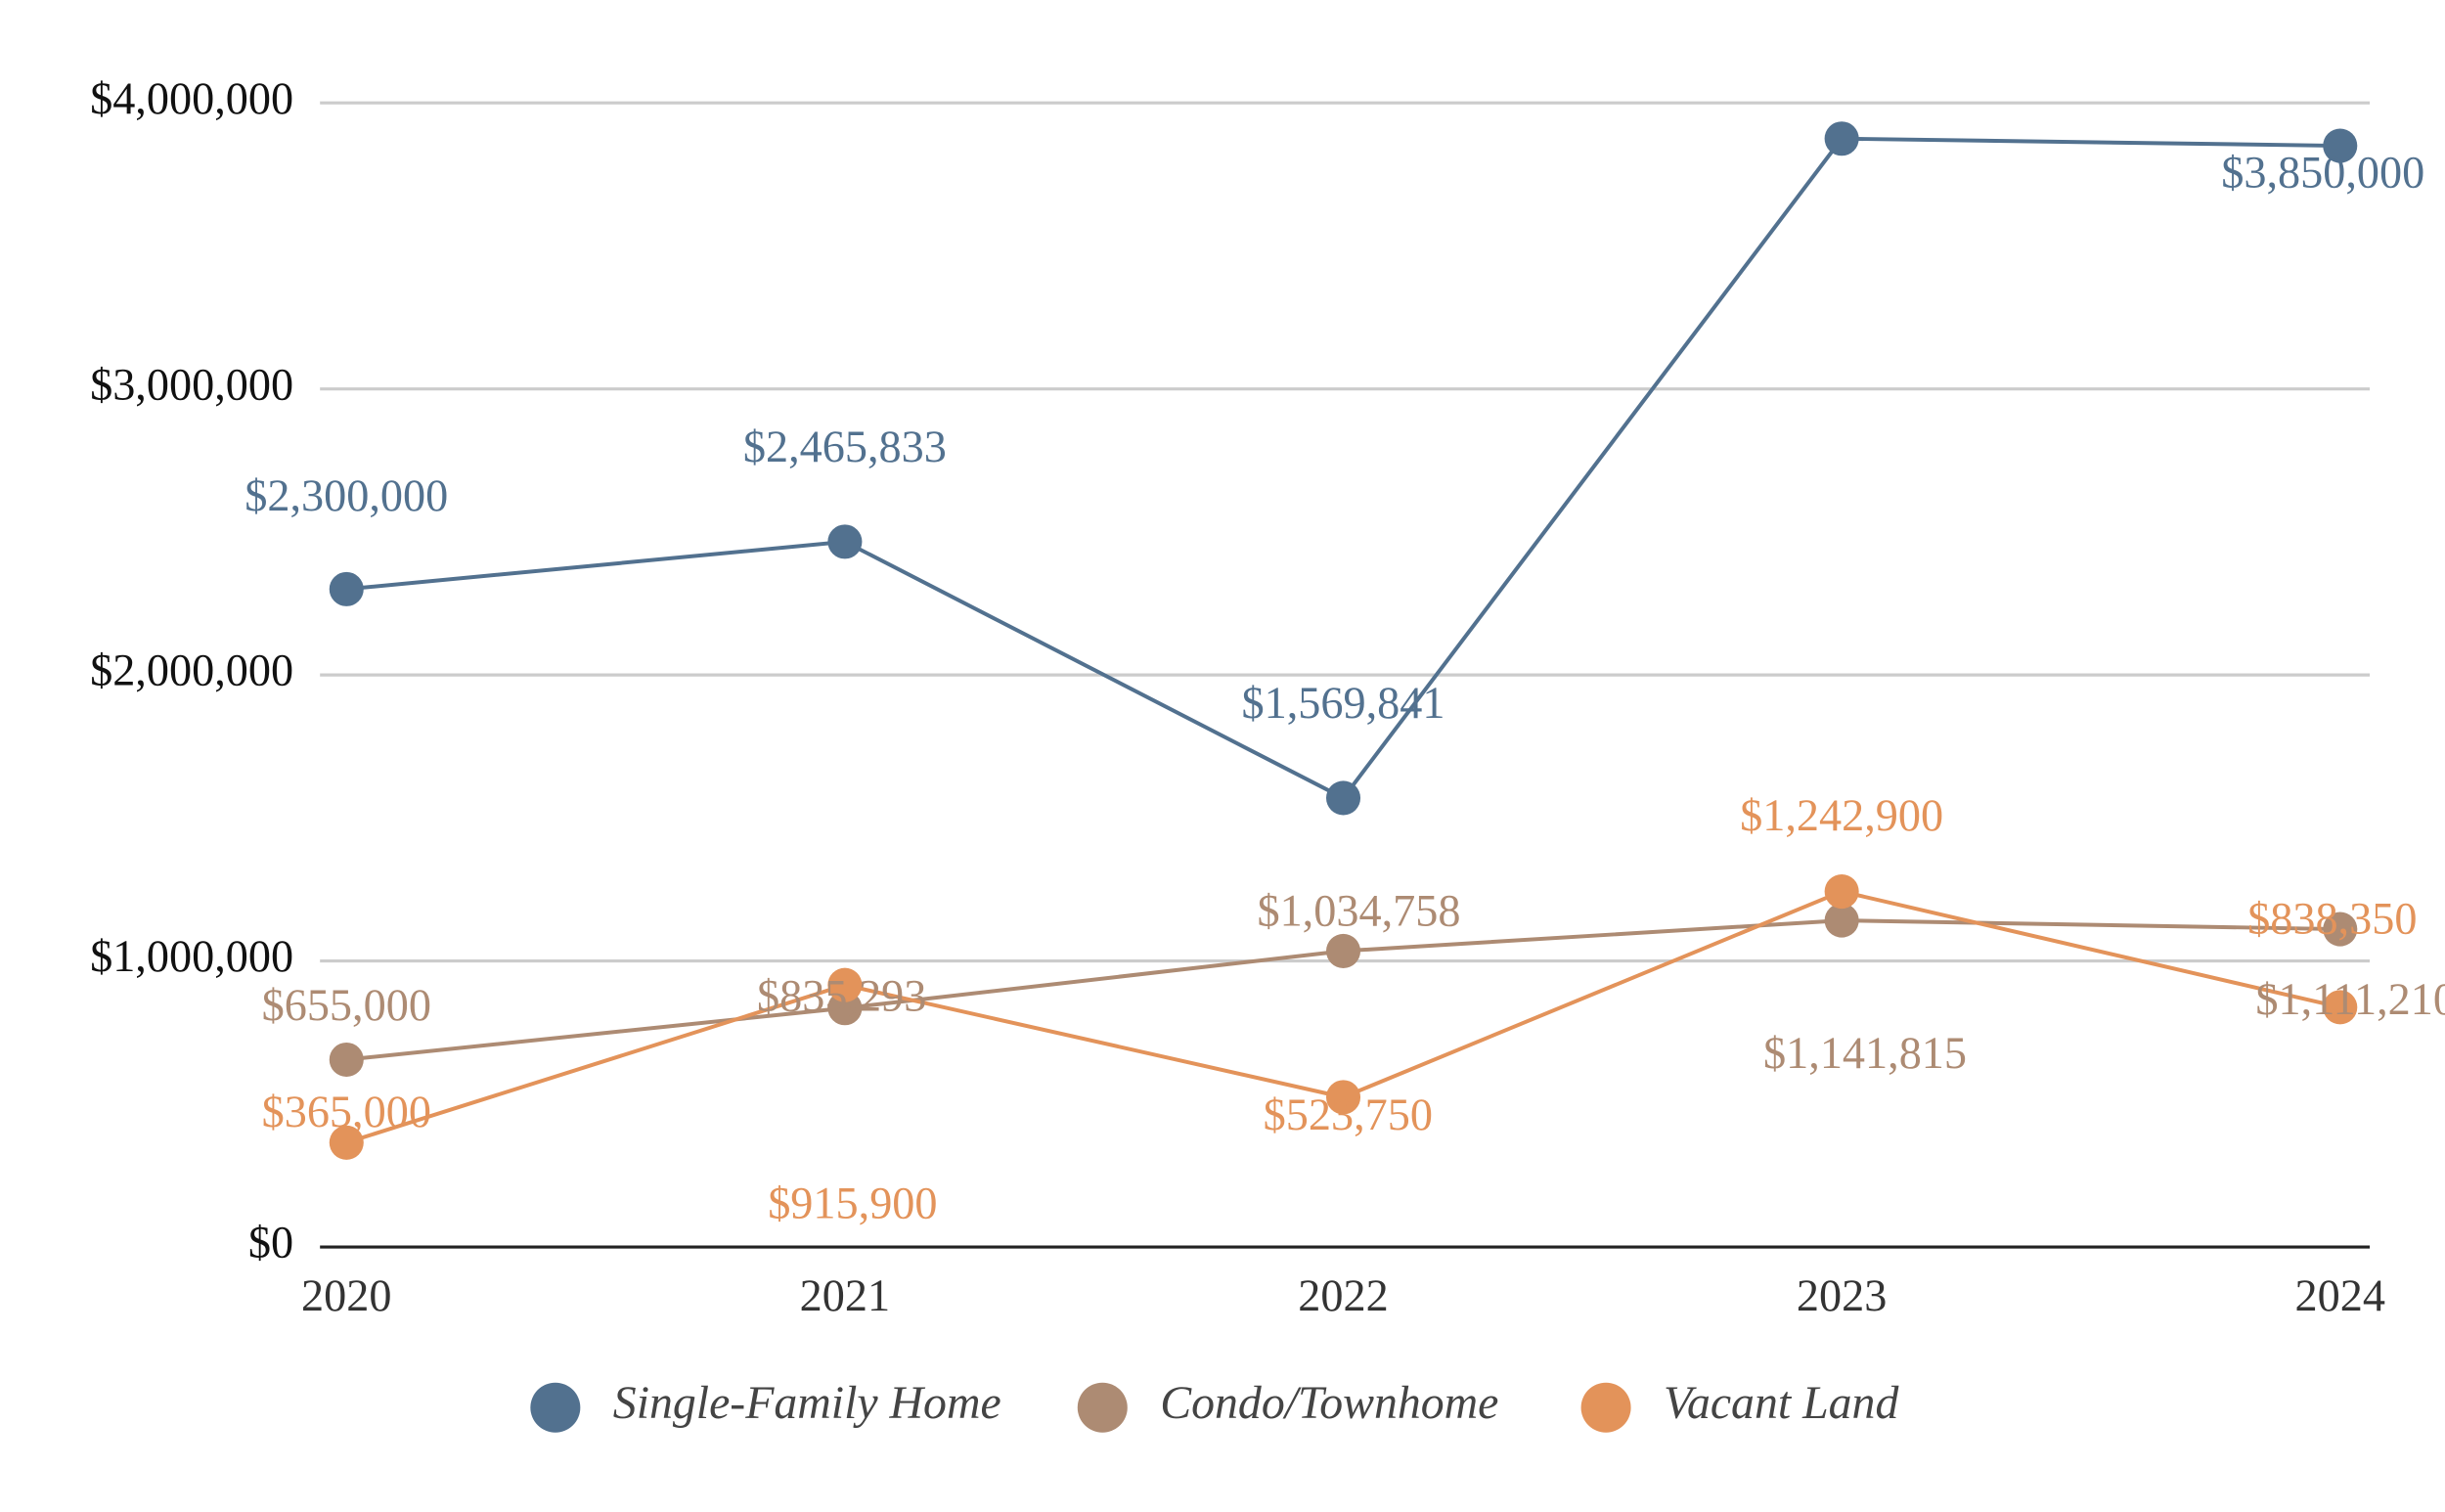  I want to click on data-label: $2,465,833, so click(845, 447).